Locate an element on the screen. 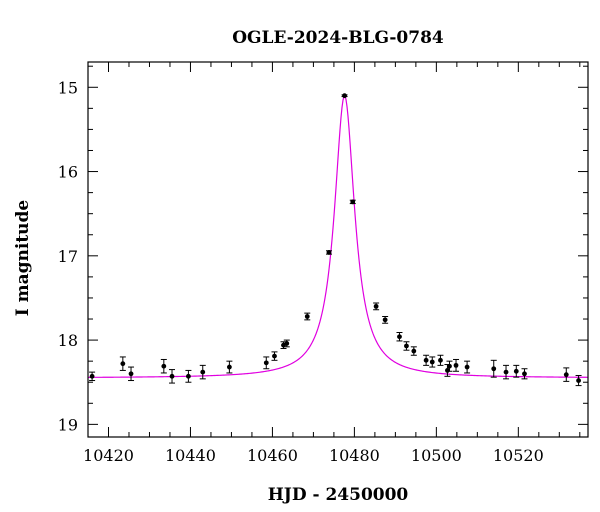  y-tick-label: 19 is located at coordinates (68, 424).